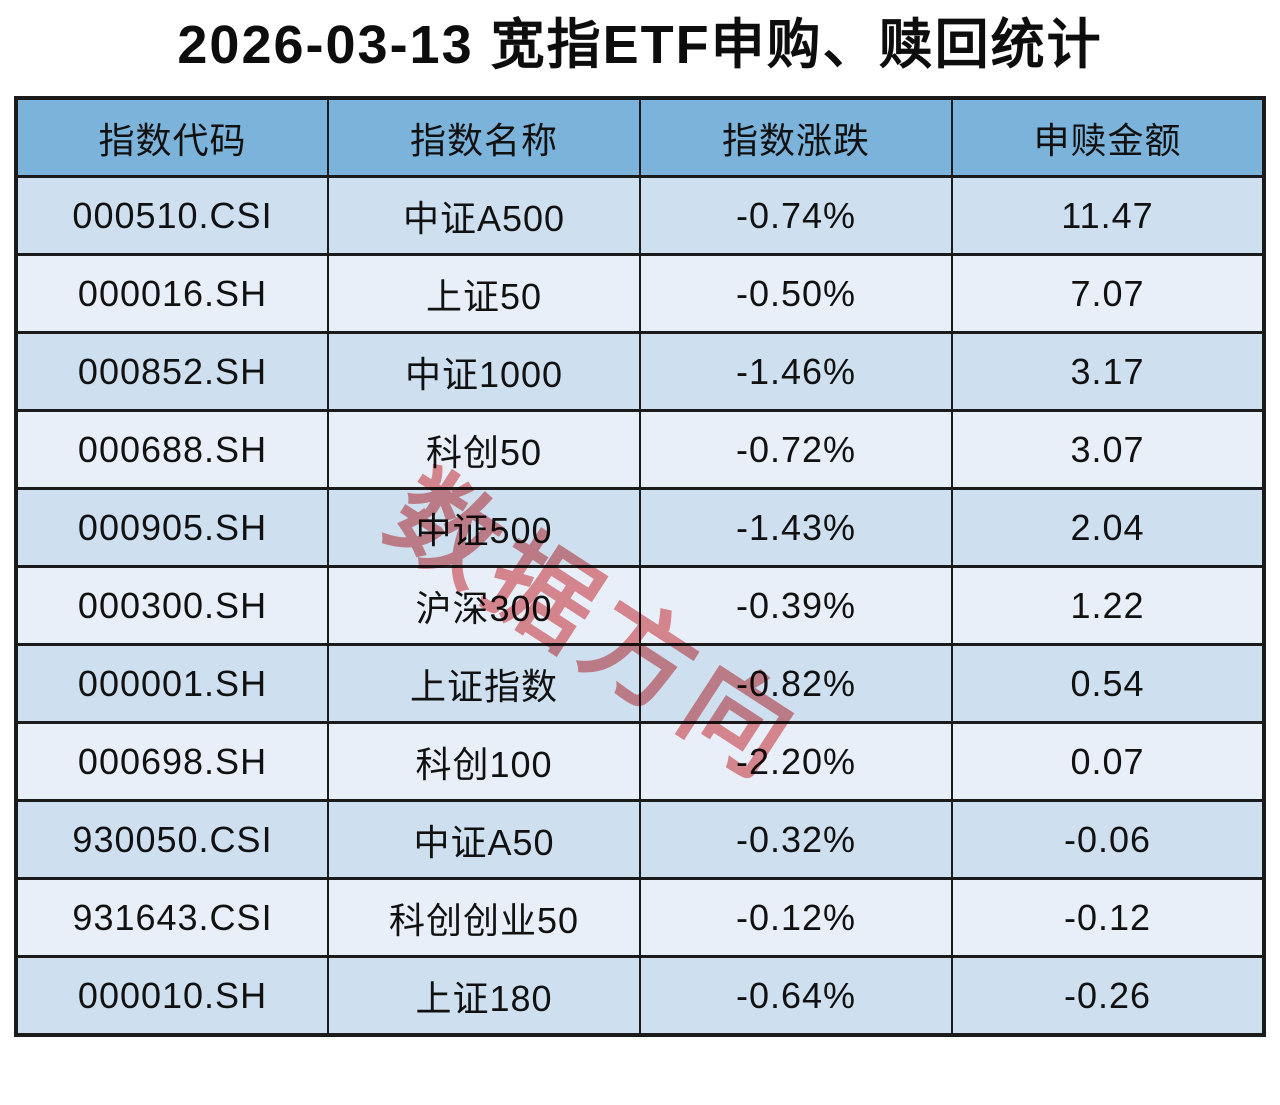 Image resolution: width=1280 pixels, height=1105 pixels. Describe the element at coordinates (796, 917) in the screenshot. I see `cell-index-change: -0.12%` at that location.